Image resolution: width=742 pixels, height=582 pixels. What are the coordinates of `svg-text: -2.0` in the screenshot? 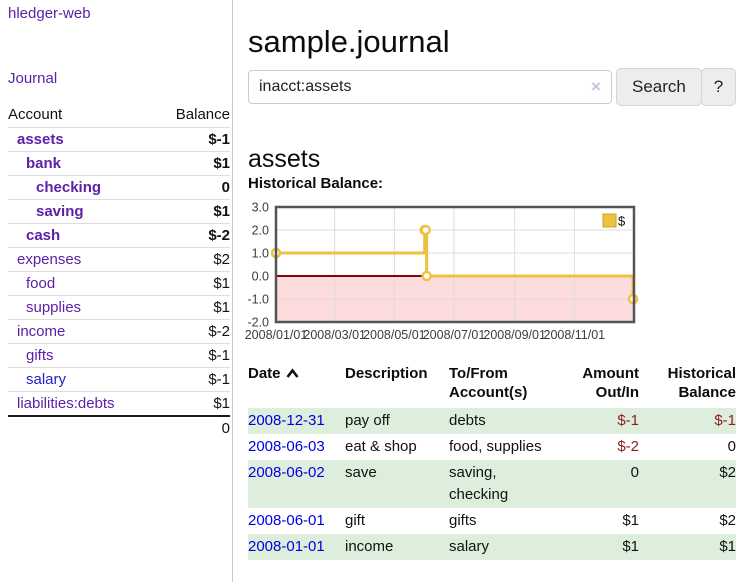 It's located at (258, 323).